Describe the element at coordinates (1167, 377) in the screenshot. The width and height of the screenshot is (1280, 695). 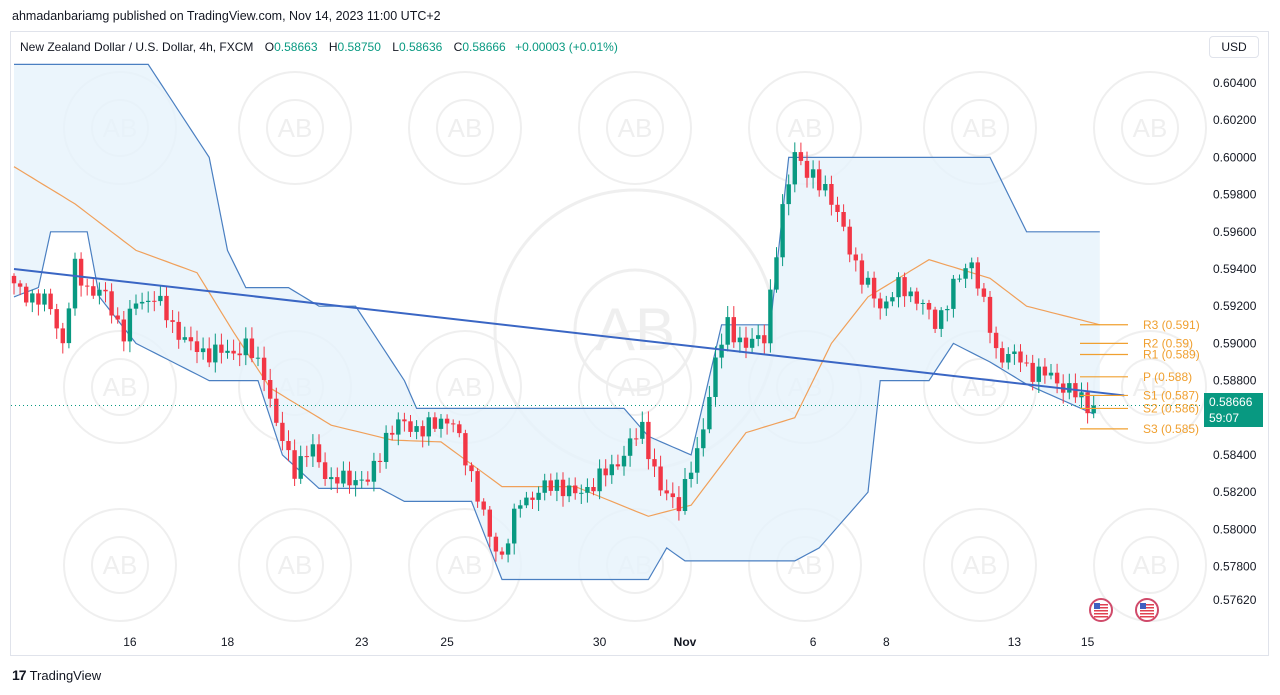
I see `pivot-label: P (0.588)` at that location.